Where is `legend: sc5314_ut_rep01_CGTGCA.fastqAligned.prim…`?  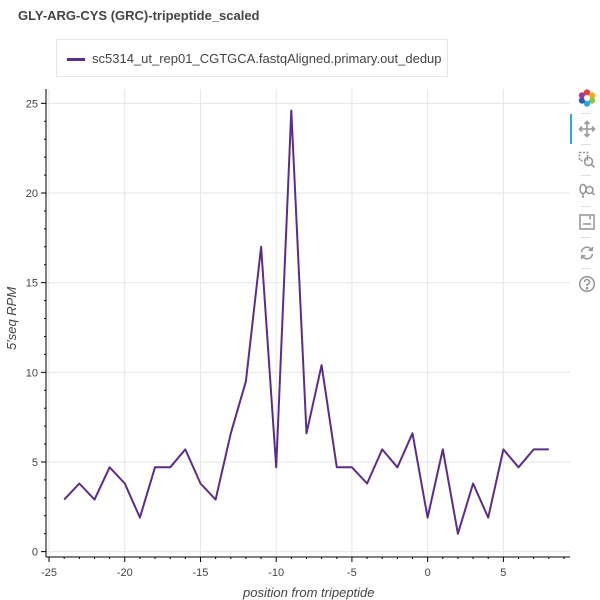 legend: sc5314_ut_rep01_CGTGCA.fastqAligned.prim… is located at coordinates (252, 58).